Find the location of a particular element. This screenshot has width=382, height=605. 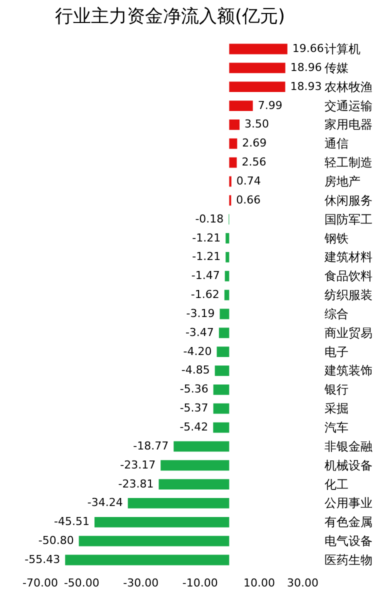

chart-title: 行业主力资金净流入额(亿元) is located at coordinates (170, 16).